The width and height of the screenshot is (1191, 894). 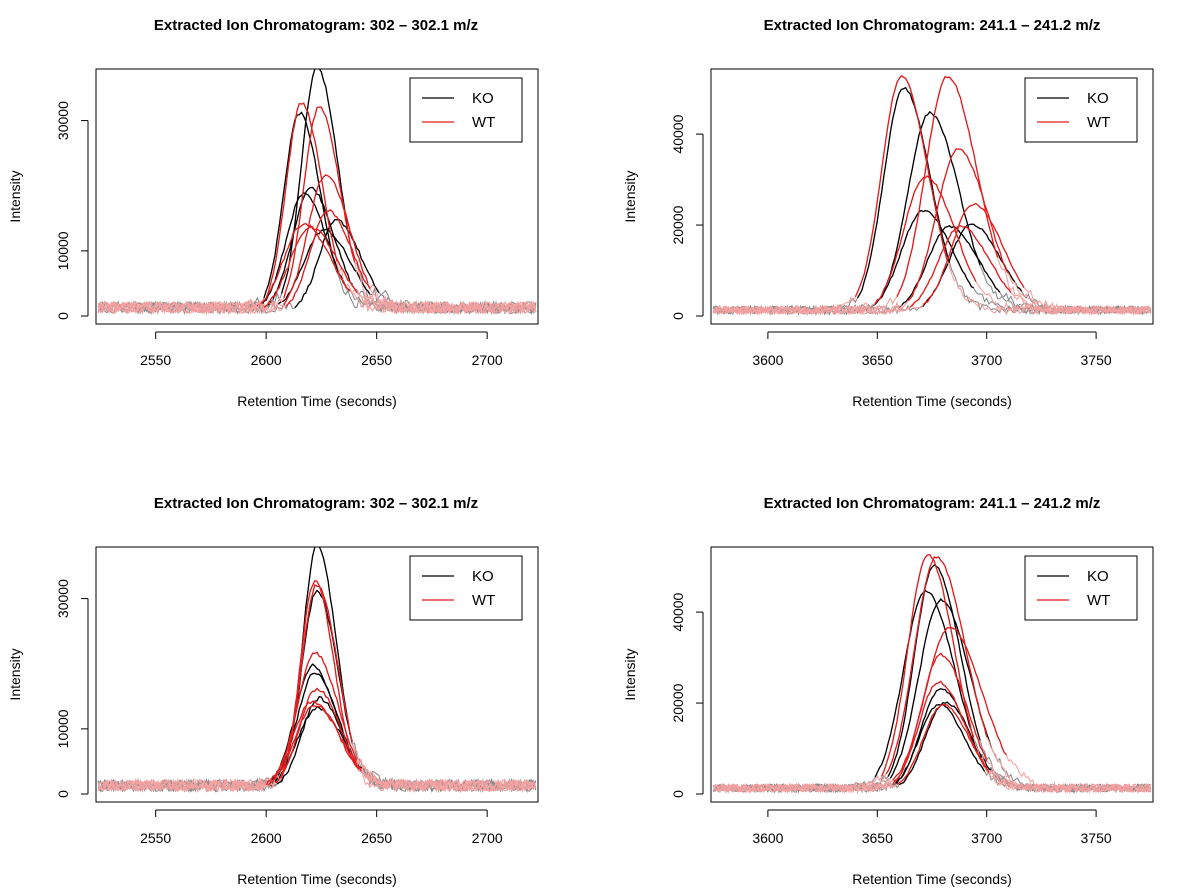 What do you see at coordinates (1096, 838) in the screenshot?
I see `x-tick-label: 3750` at bounding box center [1096, 838].